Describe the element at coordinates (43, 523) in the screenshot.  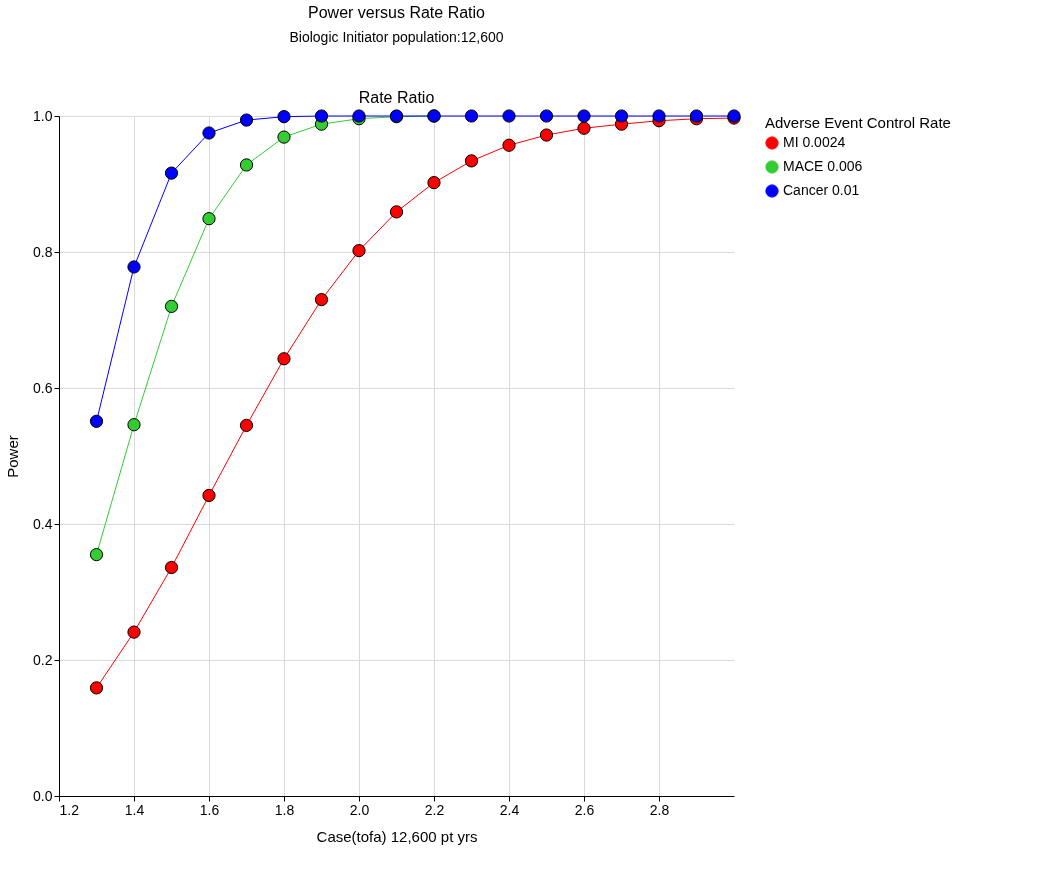
I see `y-tick-label: 0.4` at that location.